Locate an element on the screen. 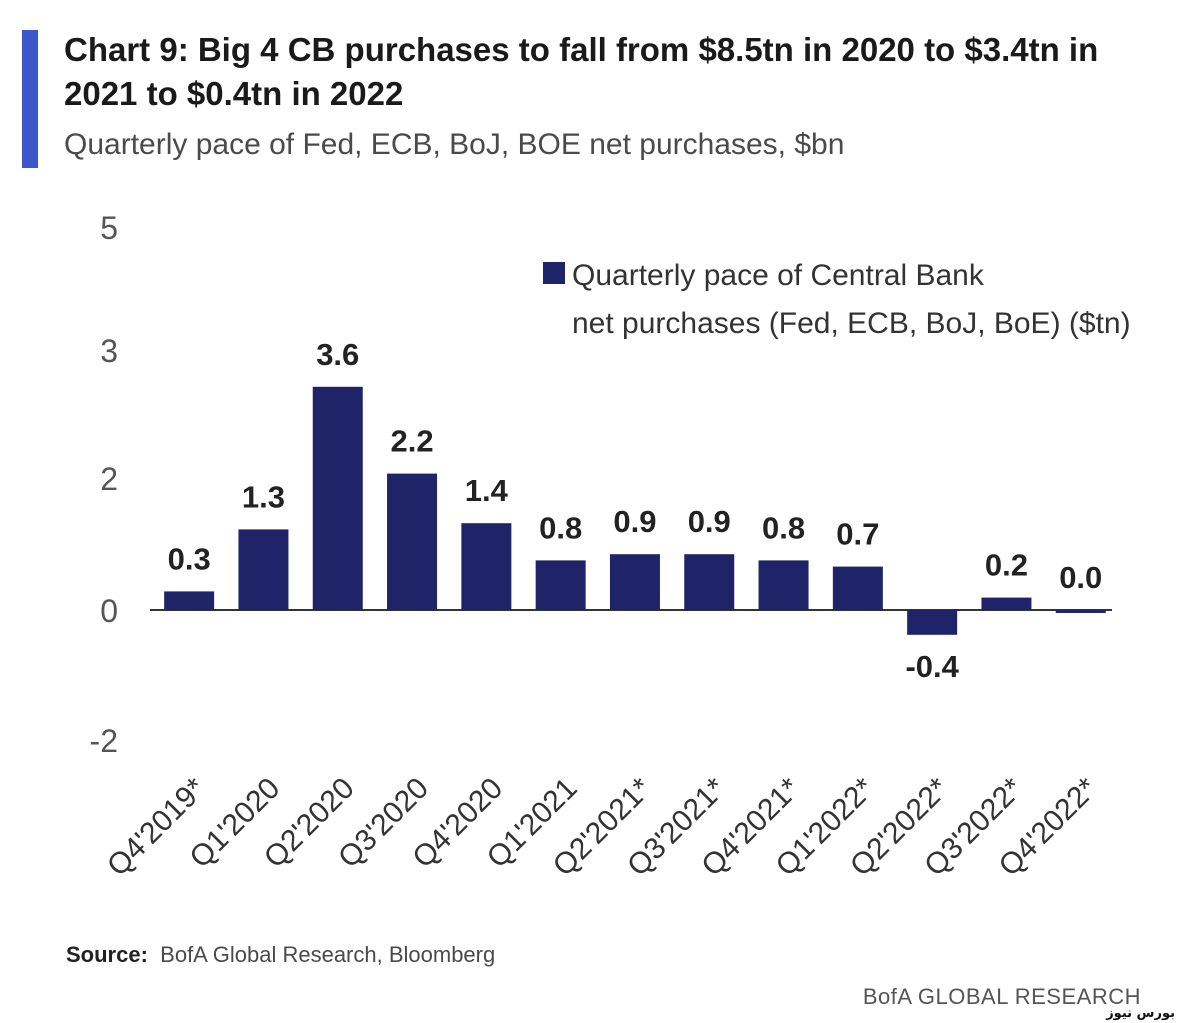  source-note: Source: BofA Global Research, Bloomberg is located at coordinates (280, 955).